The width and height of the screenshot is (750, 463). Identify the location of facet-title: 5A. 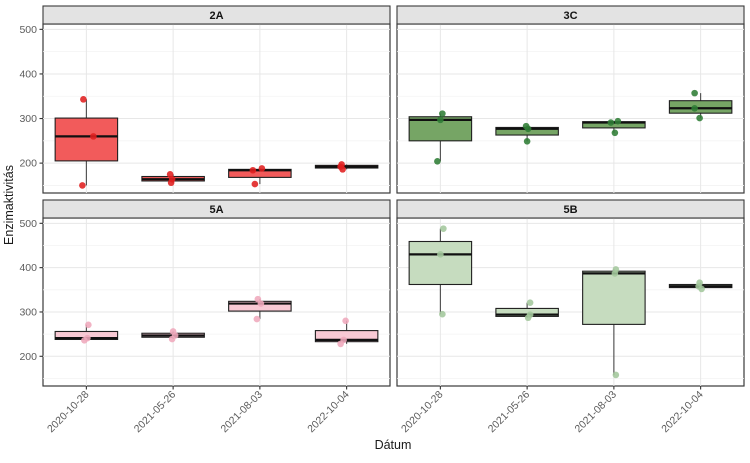
(216, 210).